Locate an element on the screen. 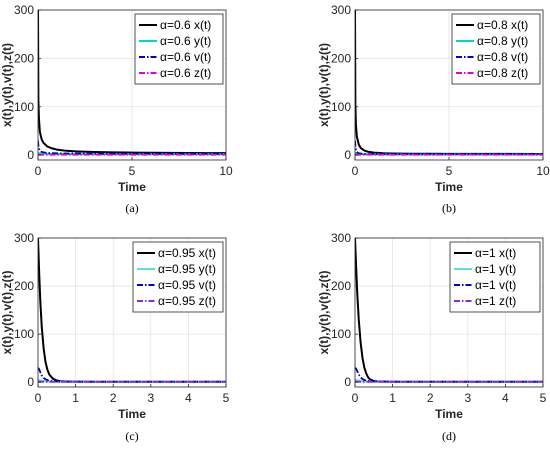 The width and height of the screenshot is (550, 450). legend-entry-1: α=0.8 x(t) is located at coordinates (502, 25).